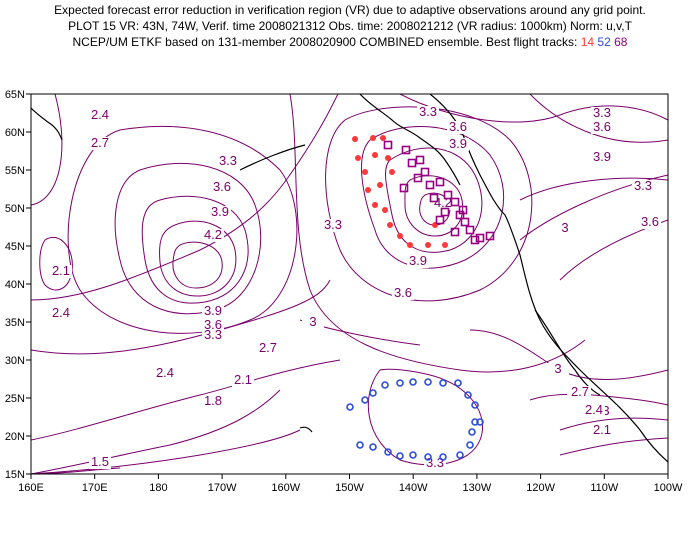 The image size is (700, 540). I want to click on x-tick-label: 160W, so click(285, 488).